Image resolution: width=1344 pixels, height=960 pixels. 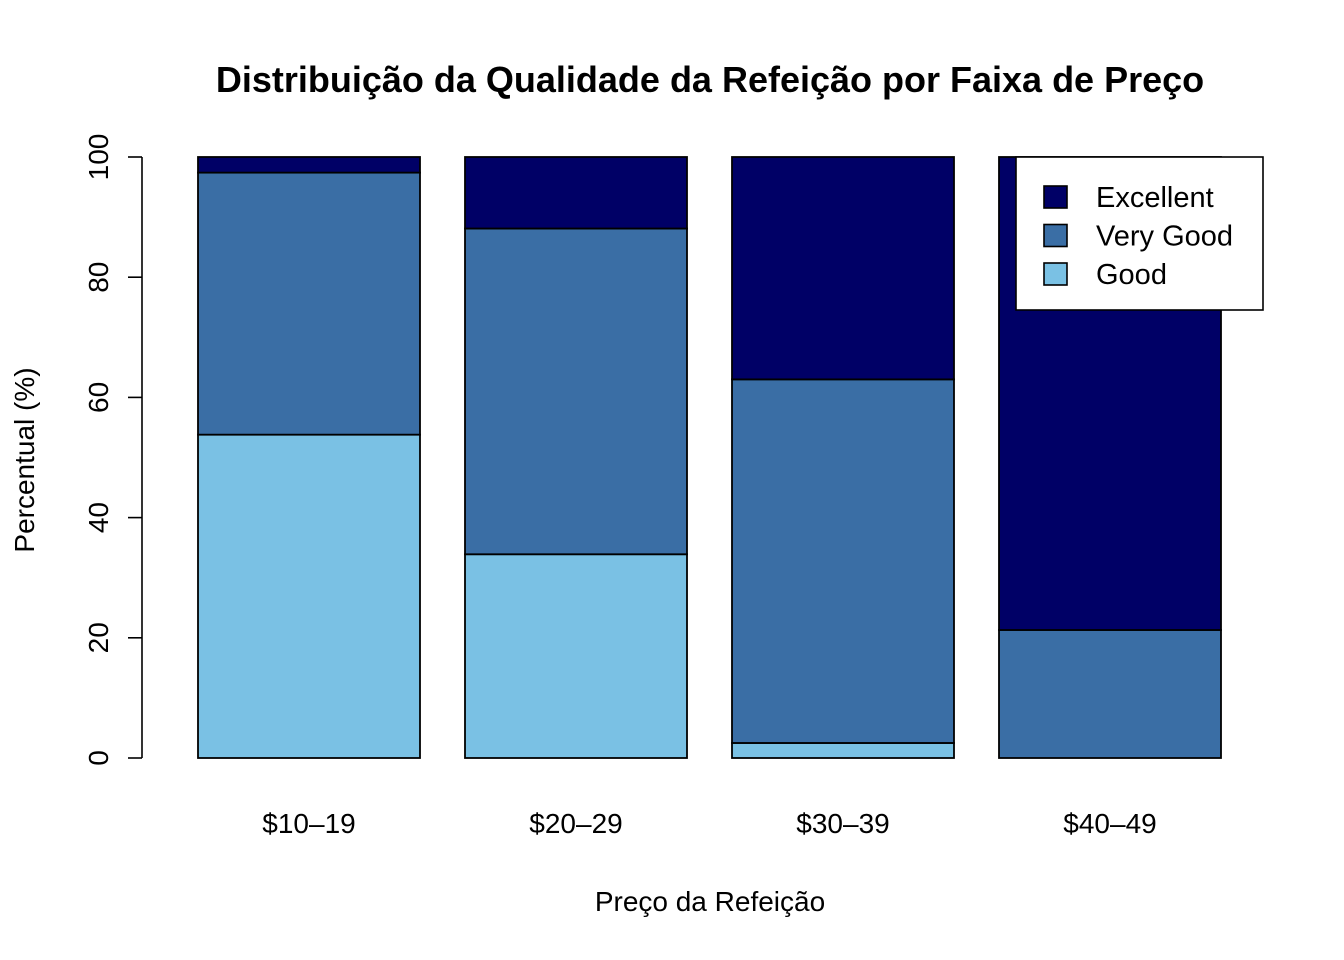 What do you see at coordinates (1155, 198) in the screenshot?
I see `legend-label-excellent: Excellent` at bounding box center [1155, 198].